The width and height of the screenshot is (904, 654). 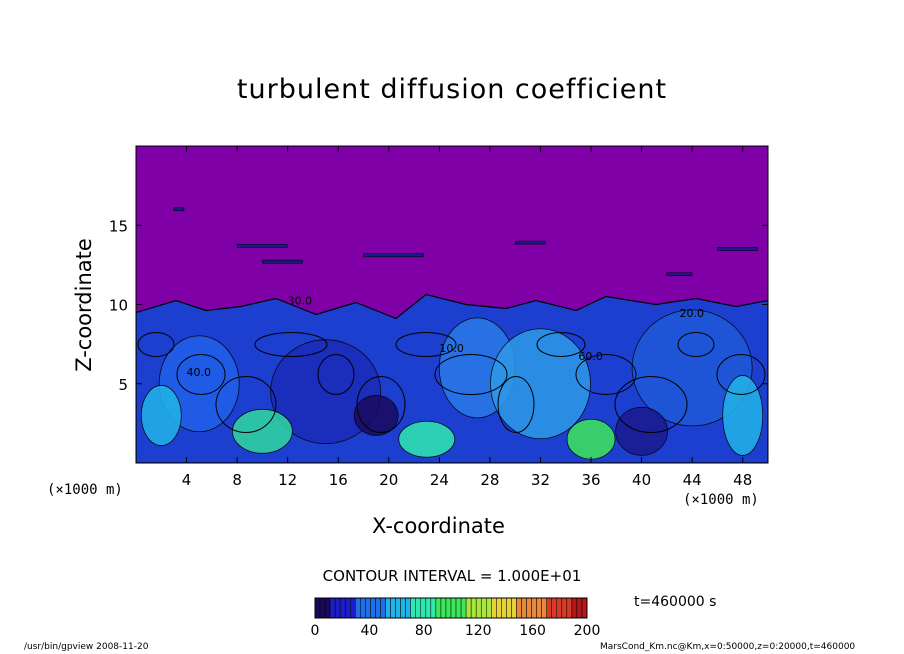 What do you see at coordinates (300, 301) in the screenshot?
I see `contour-label: 30.0` at bounding box center [300, 301].